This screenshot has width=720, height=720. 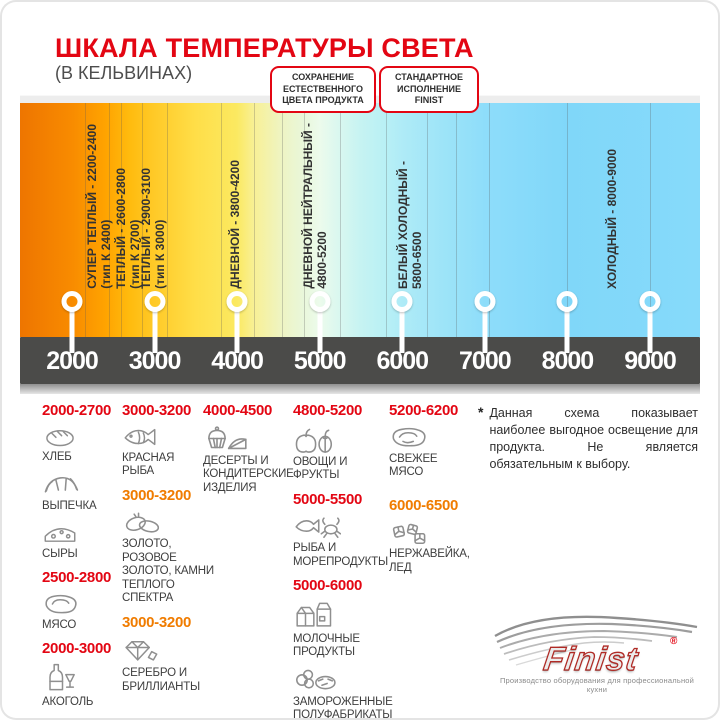 I want to click on food-label: РЫБА И МОРЕПРОДУКТЫ, so click(x=340, y=555).